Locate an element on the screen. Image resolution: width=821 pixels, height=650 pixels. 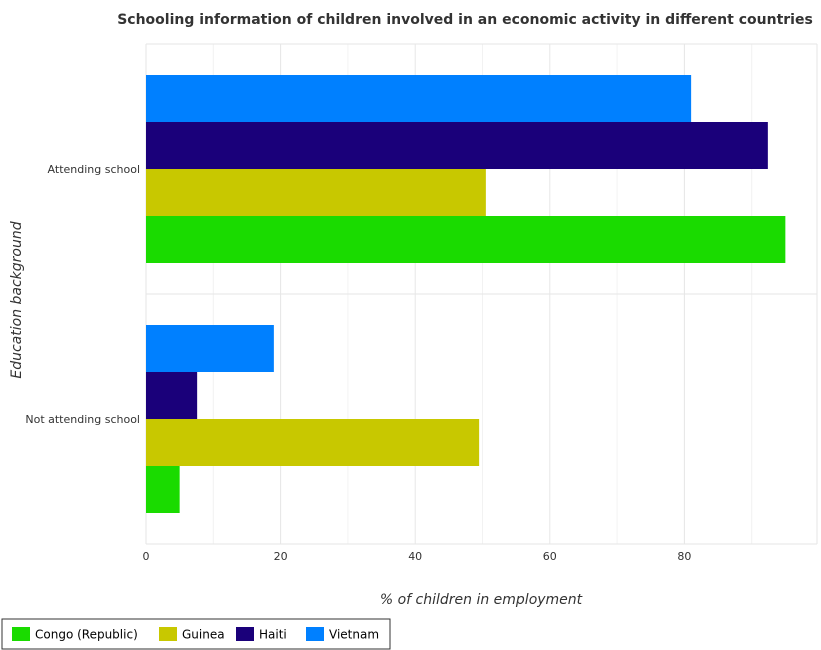
x-tick-label: 60 is located at coordinates (550, 556).